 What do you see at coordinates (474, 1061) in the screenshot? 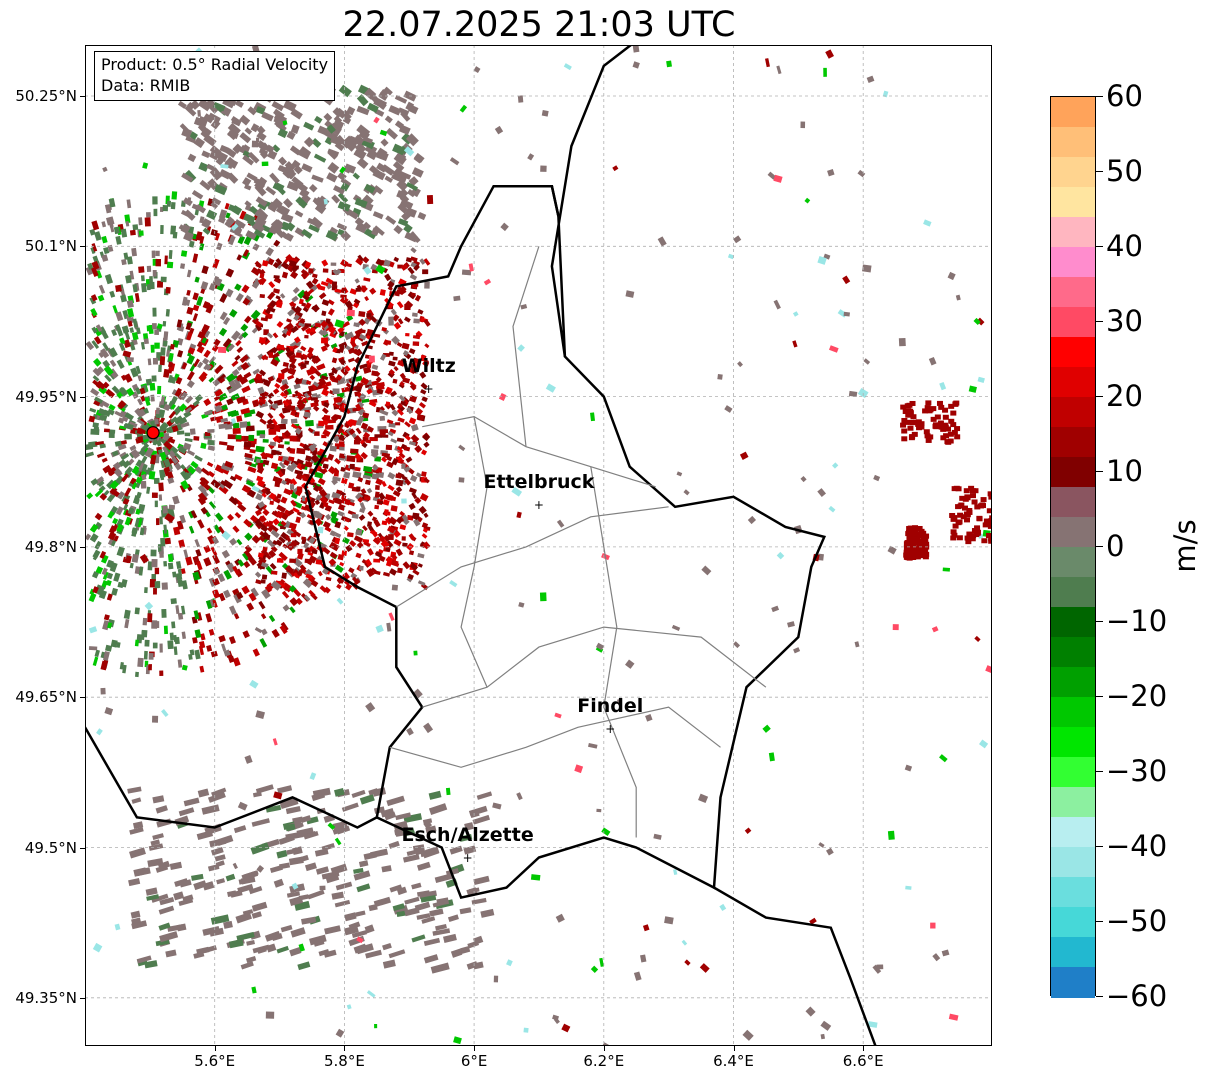
I see `lon-tick-label: 6°E` at bounding box center [474, 1061].